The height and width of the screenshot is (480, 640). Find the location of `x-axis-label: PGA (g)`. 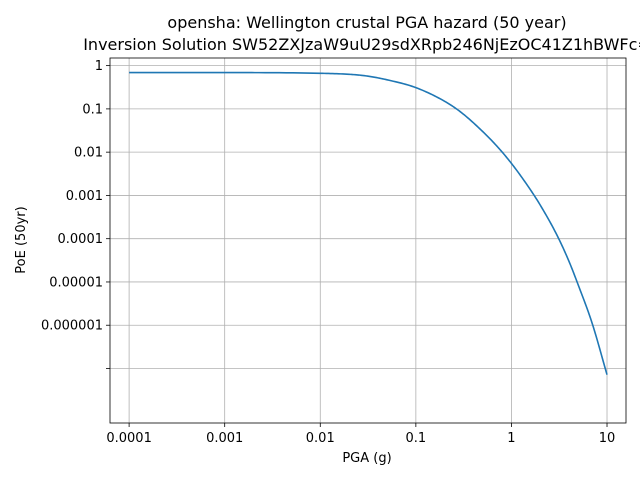

x-axis-label: PGA (g) is located at coordinates (366, 458).